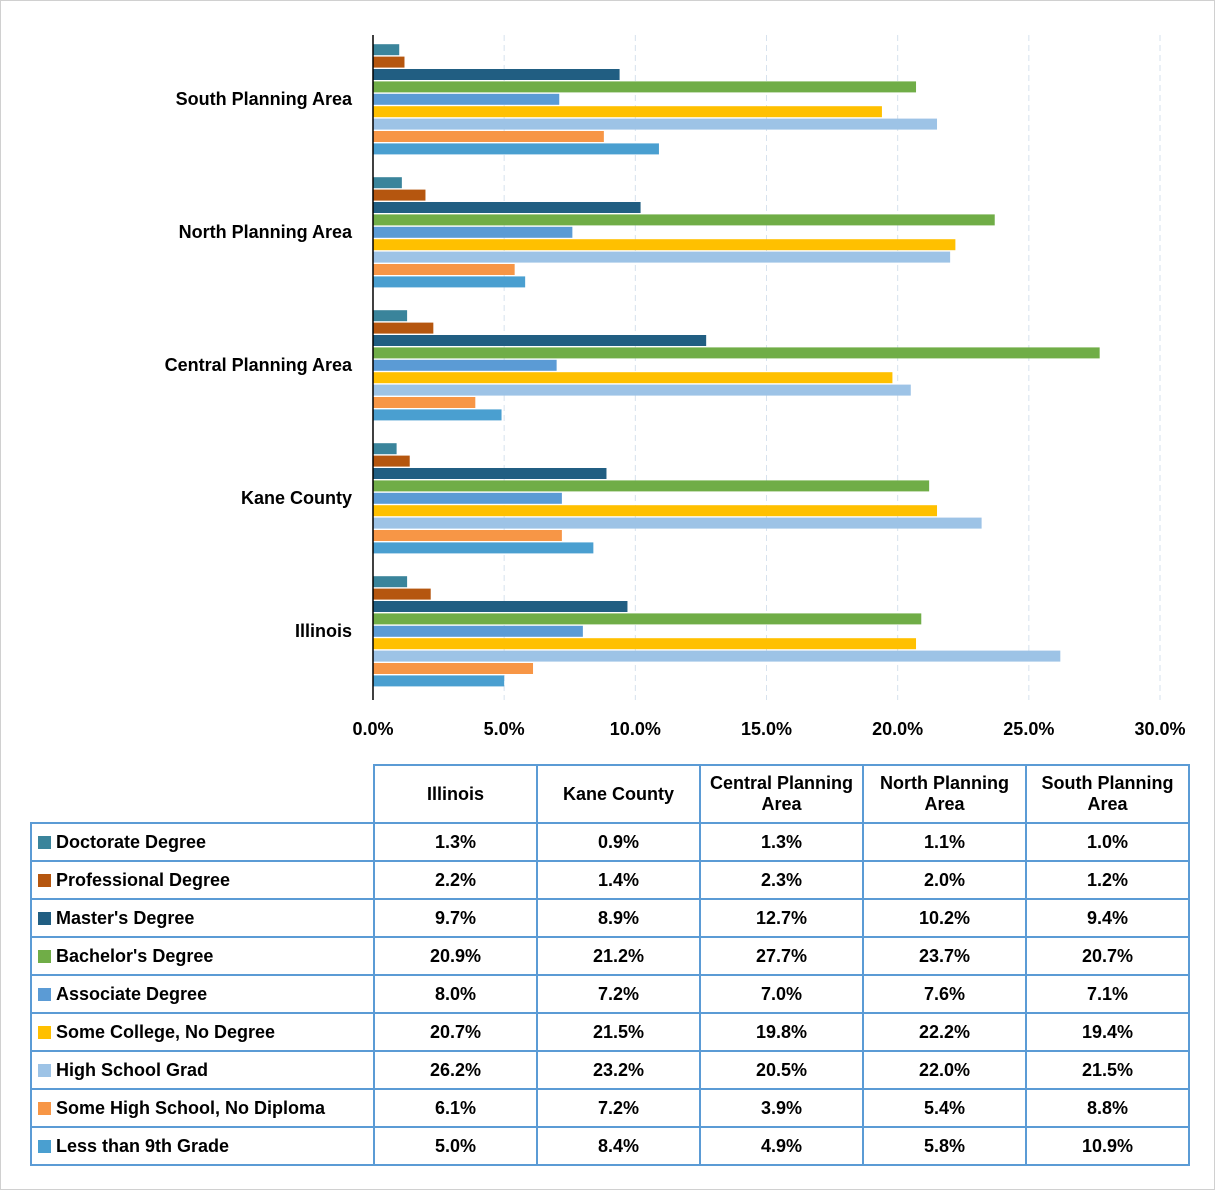 This screenshot has width=1215, height=1190. What do you see at coordinates (323, 631) in the screenshot?
I see `category-label: Illinois` at bounding box center [323, 631].